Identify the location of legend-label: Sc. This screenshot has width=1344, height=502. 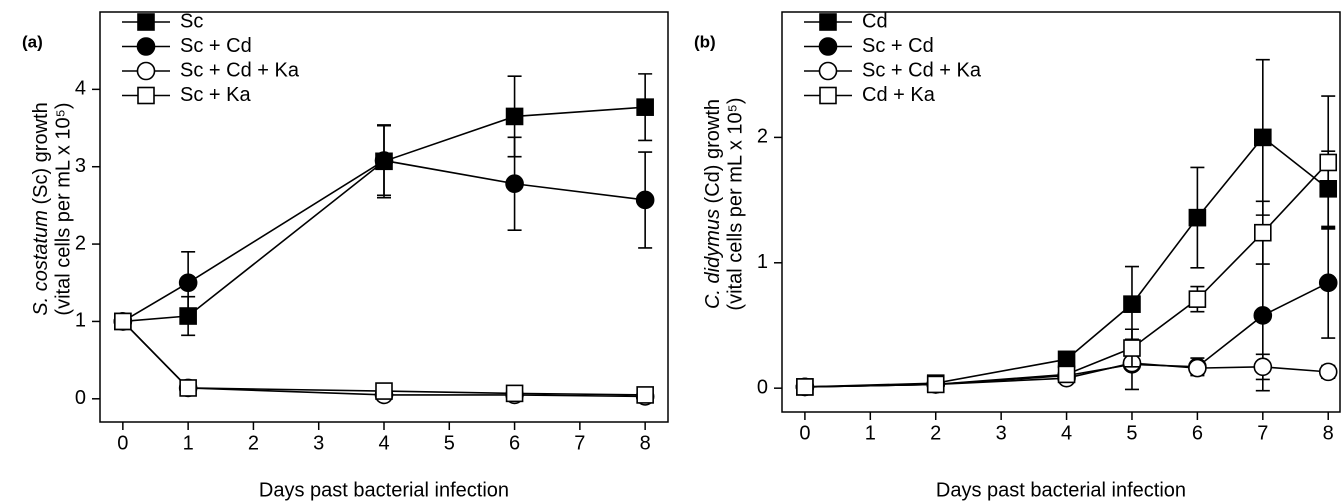
(191, 21).